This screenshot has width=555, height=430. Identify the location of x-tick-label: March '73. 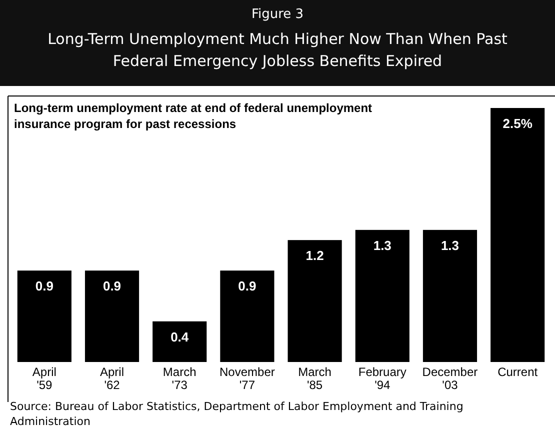
(179, 378).